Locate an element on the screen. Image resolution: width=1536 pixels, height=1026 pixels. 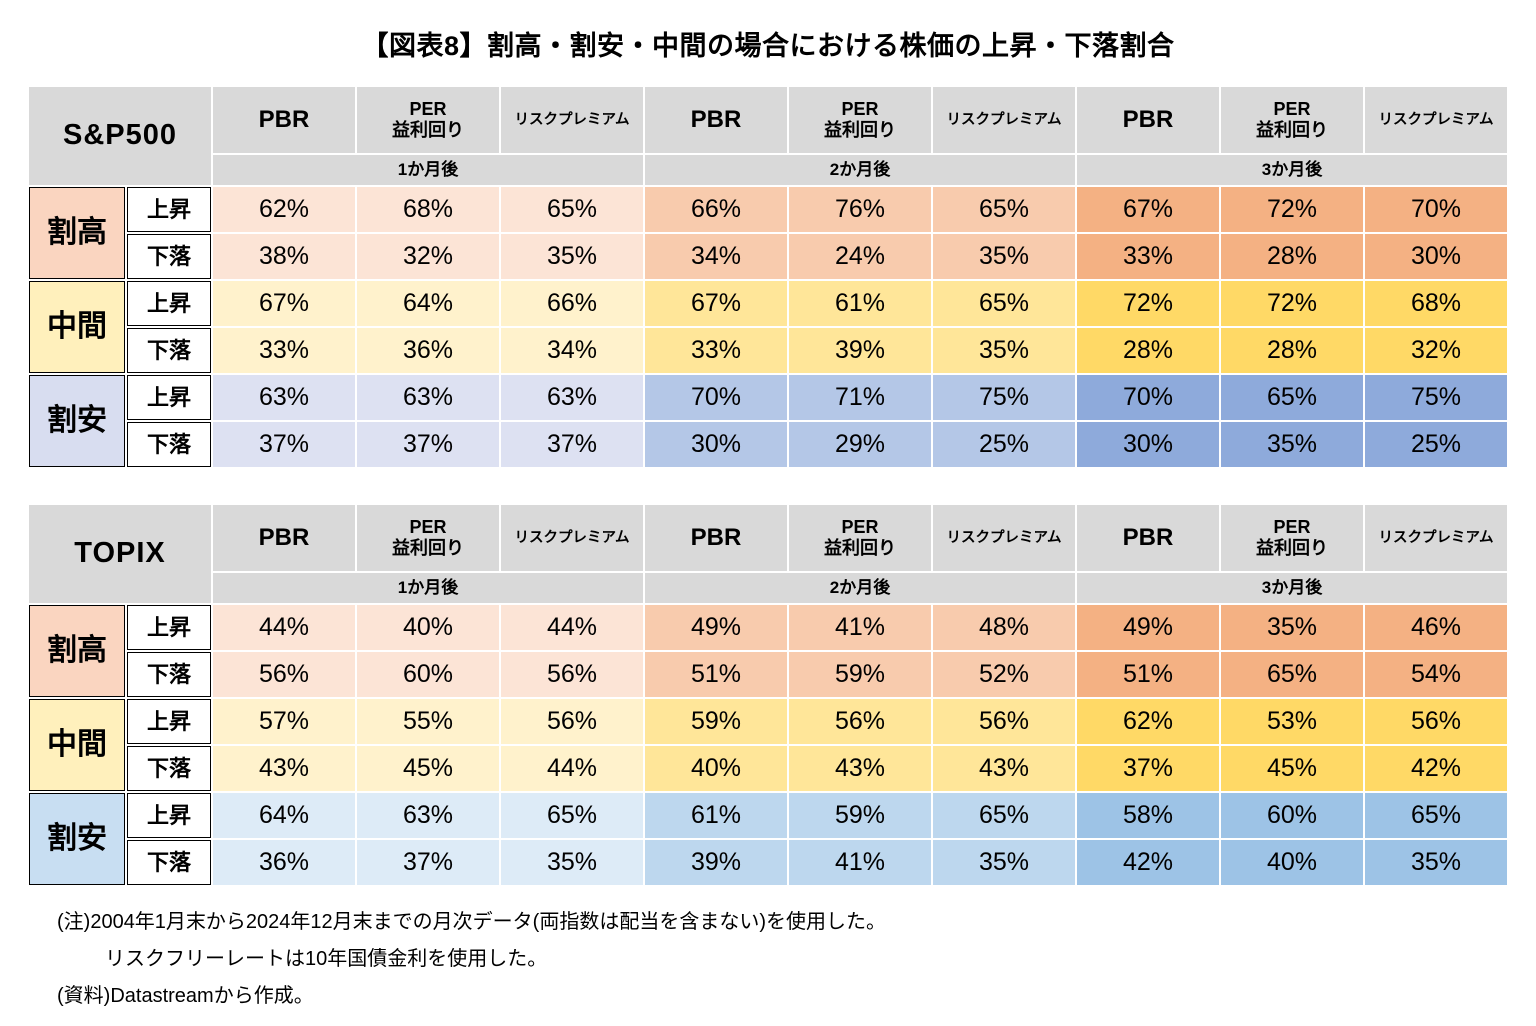
value-cell: 64% is located at coordinates (284, 815).